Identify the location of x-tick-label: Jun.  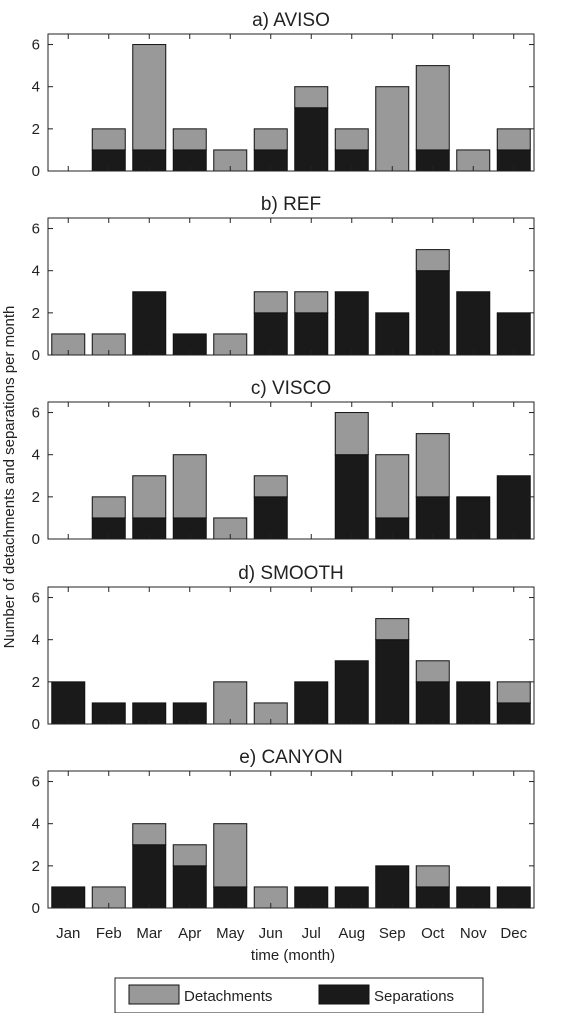
(271, 933).